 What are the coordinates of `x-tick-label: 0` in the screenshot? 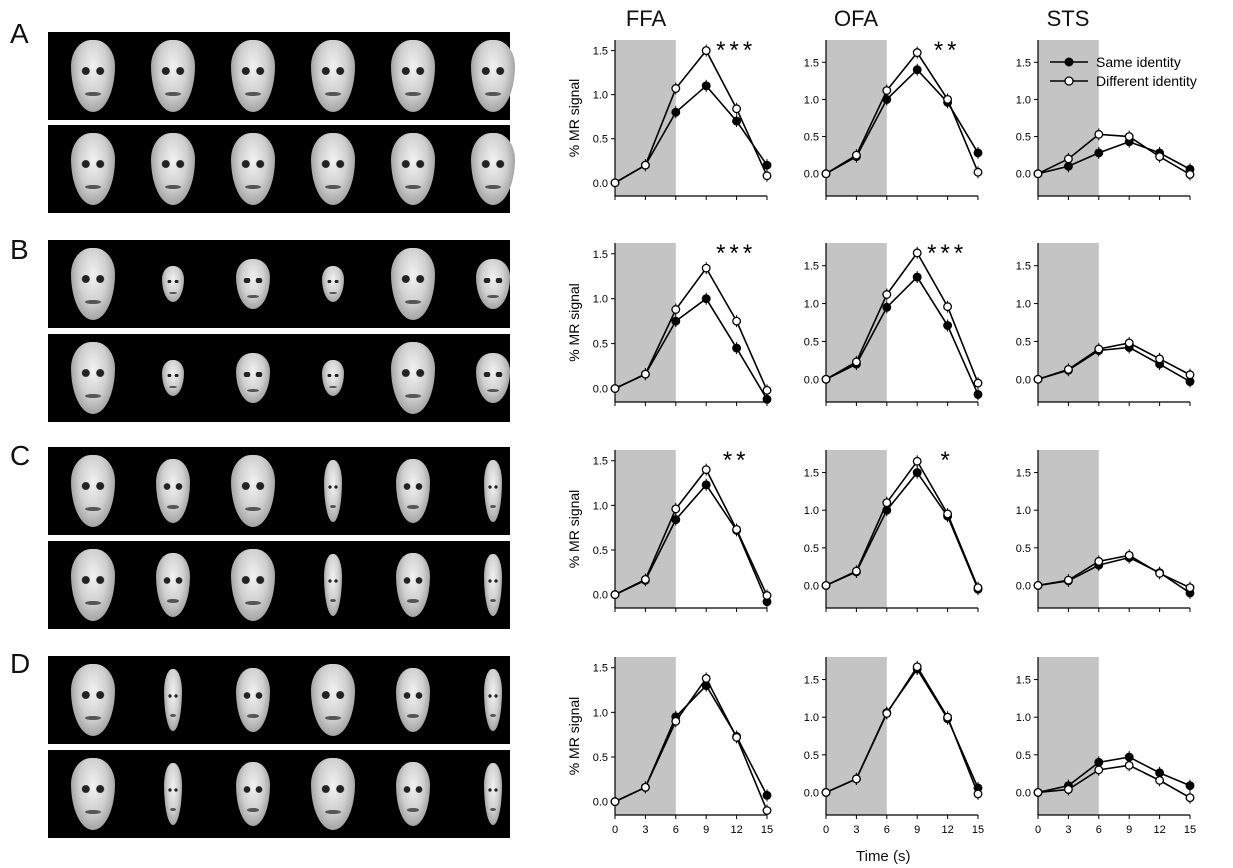 It's located at (826, 830).